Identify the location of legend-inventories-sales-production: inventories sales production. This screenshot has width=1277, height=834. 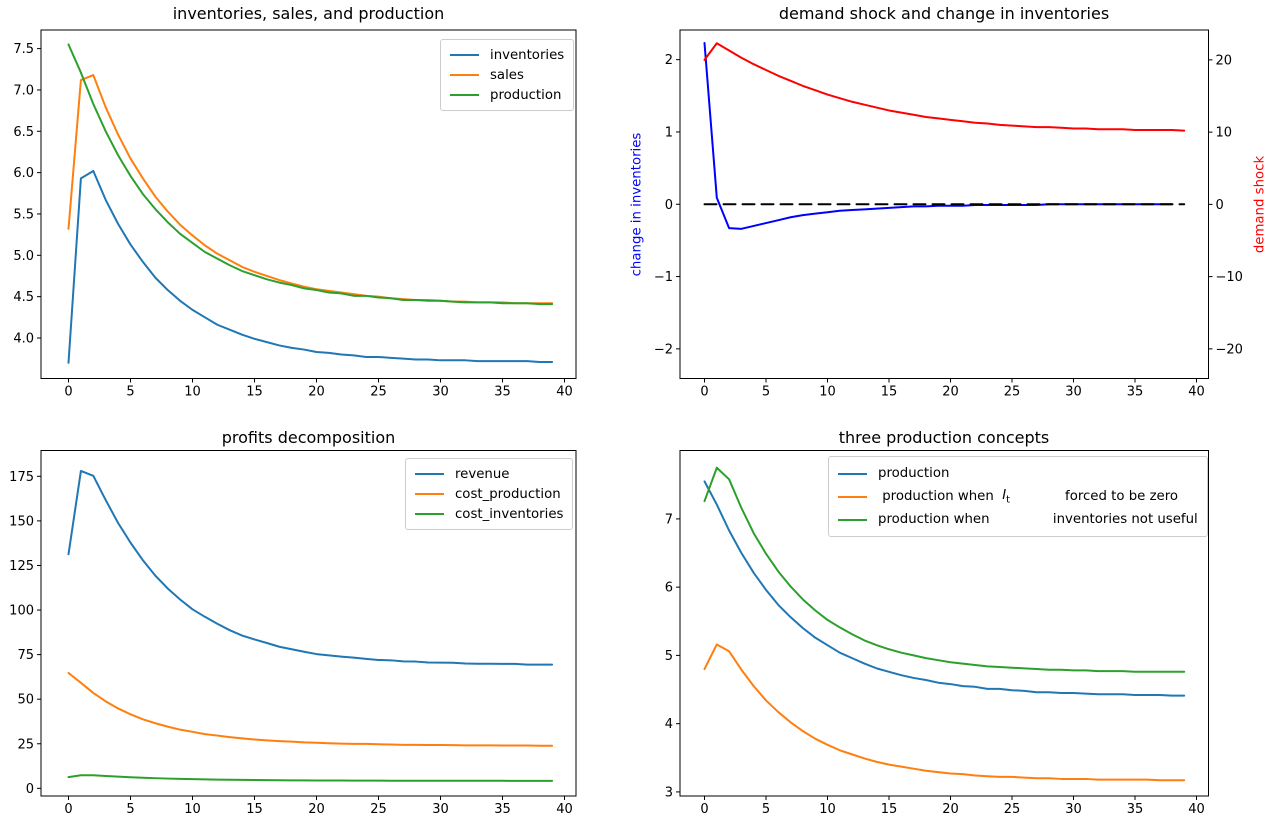
(507, 75).